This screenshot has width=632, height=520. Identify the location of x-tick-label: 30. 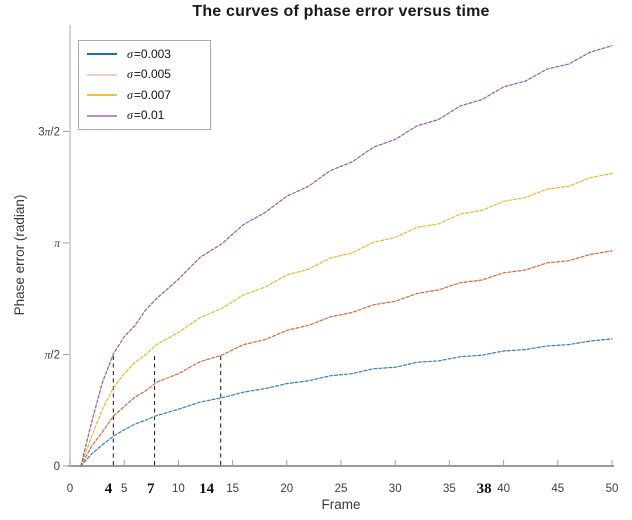
(395, 489).